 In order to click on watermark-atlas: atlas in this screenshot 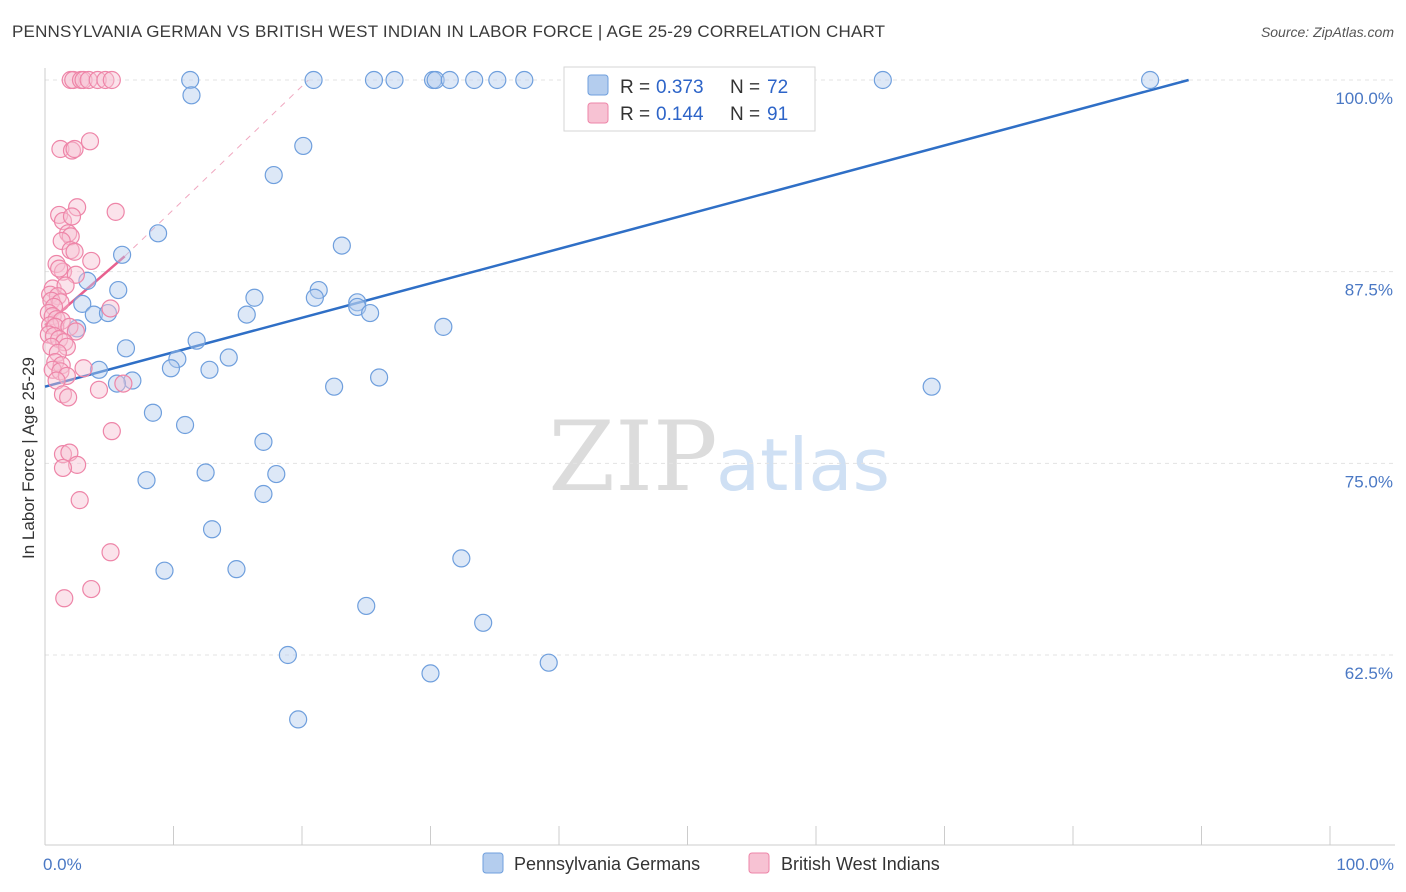, I will do `click(803, 465)`.